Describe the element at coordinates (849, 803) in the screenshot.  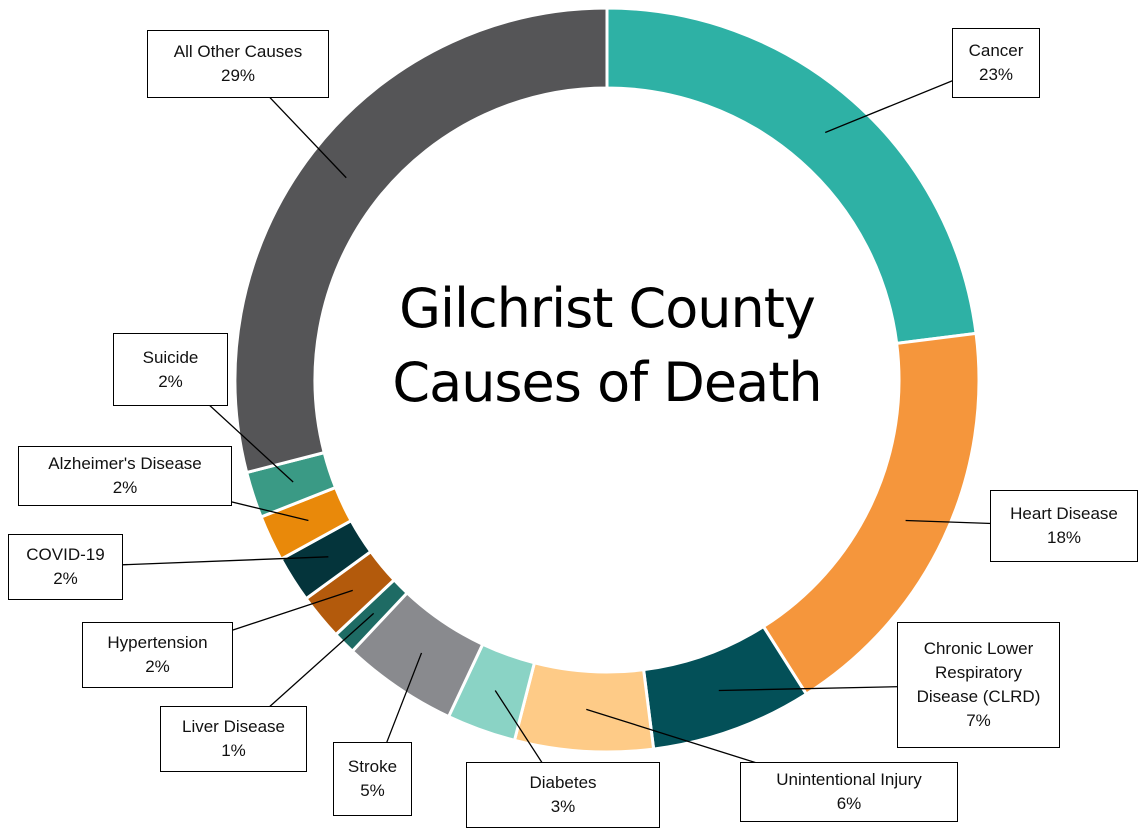
I see `label-value: 6%` at that location.